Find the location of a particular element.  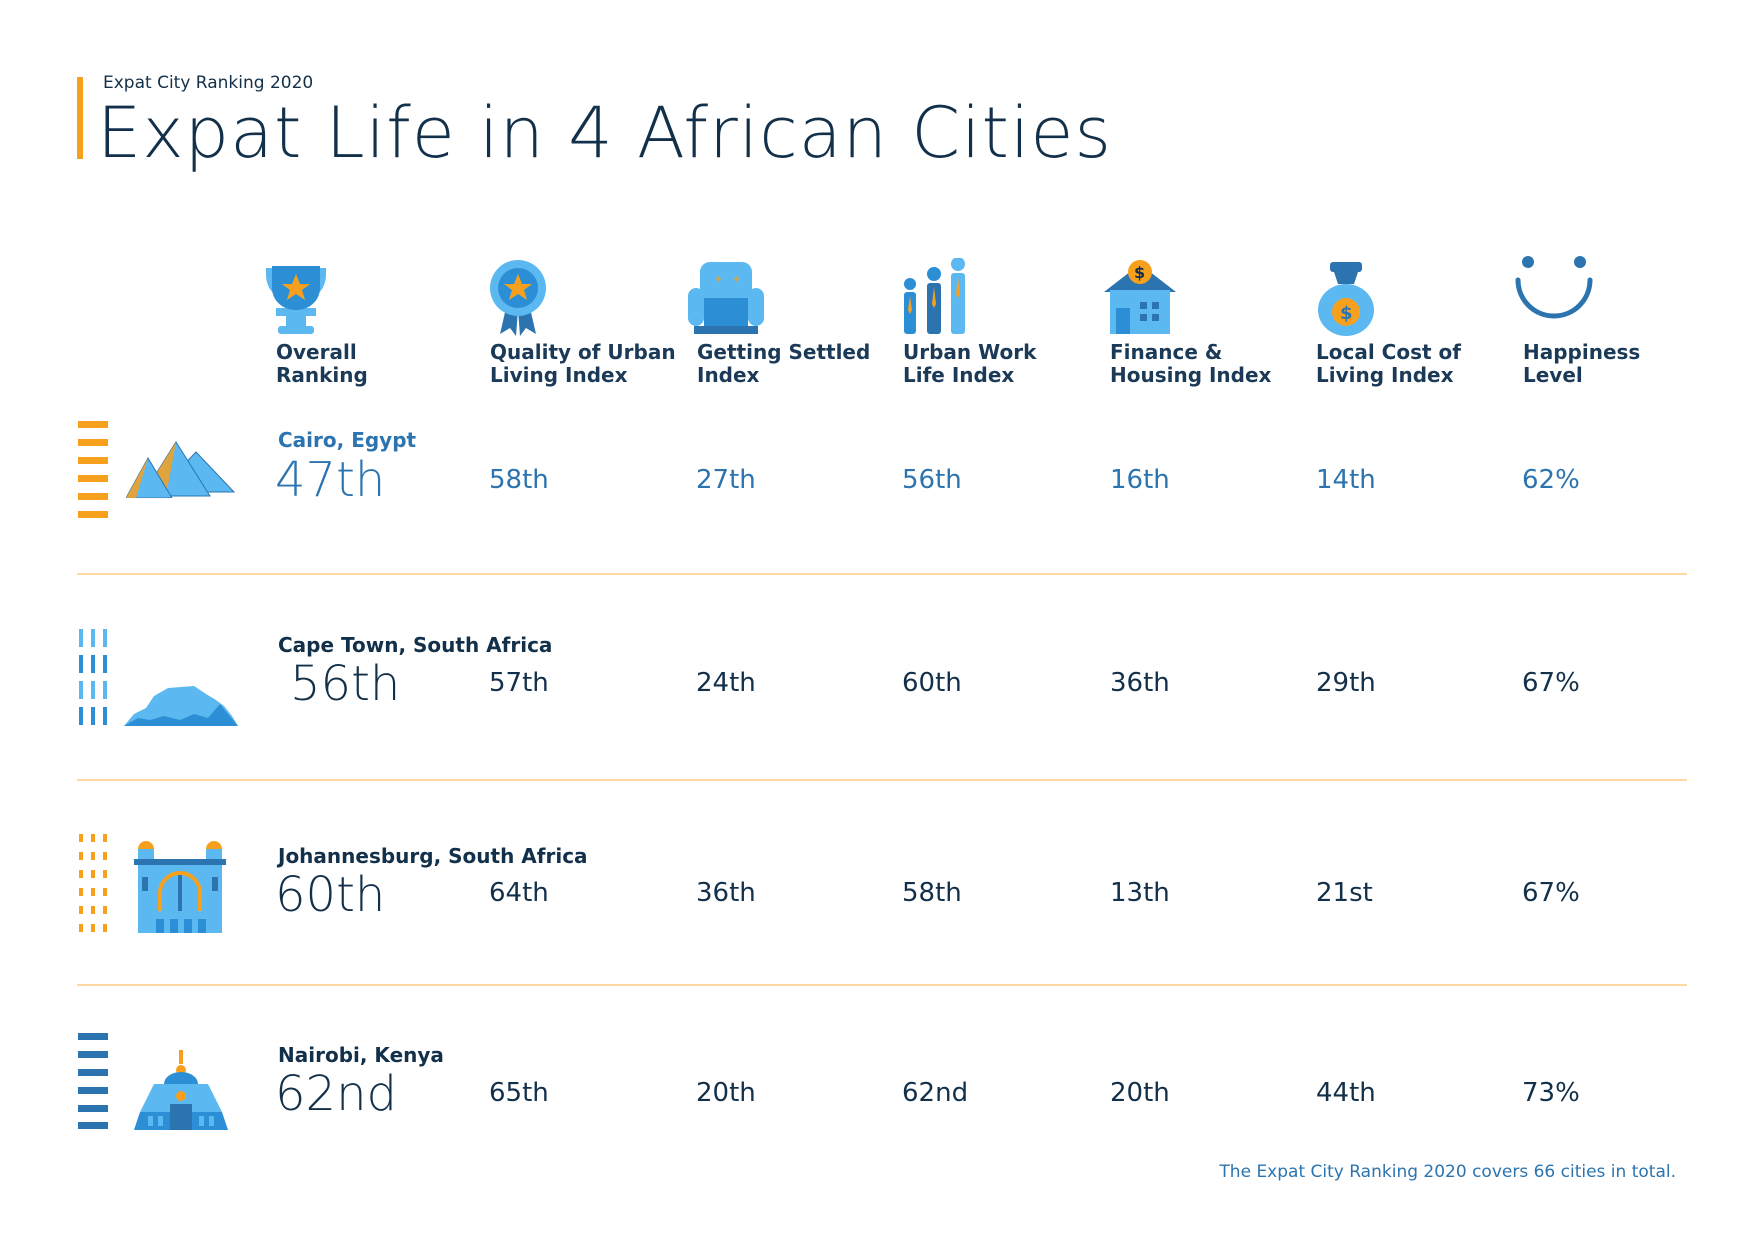

column-header-urban-work-life: Urban Work Life Index is located at coordinates (970, 363).